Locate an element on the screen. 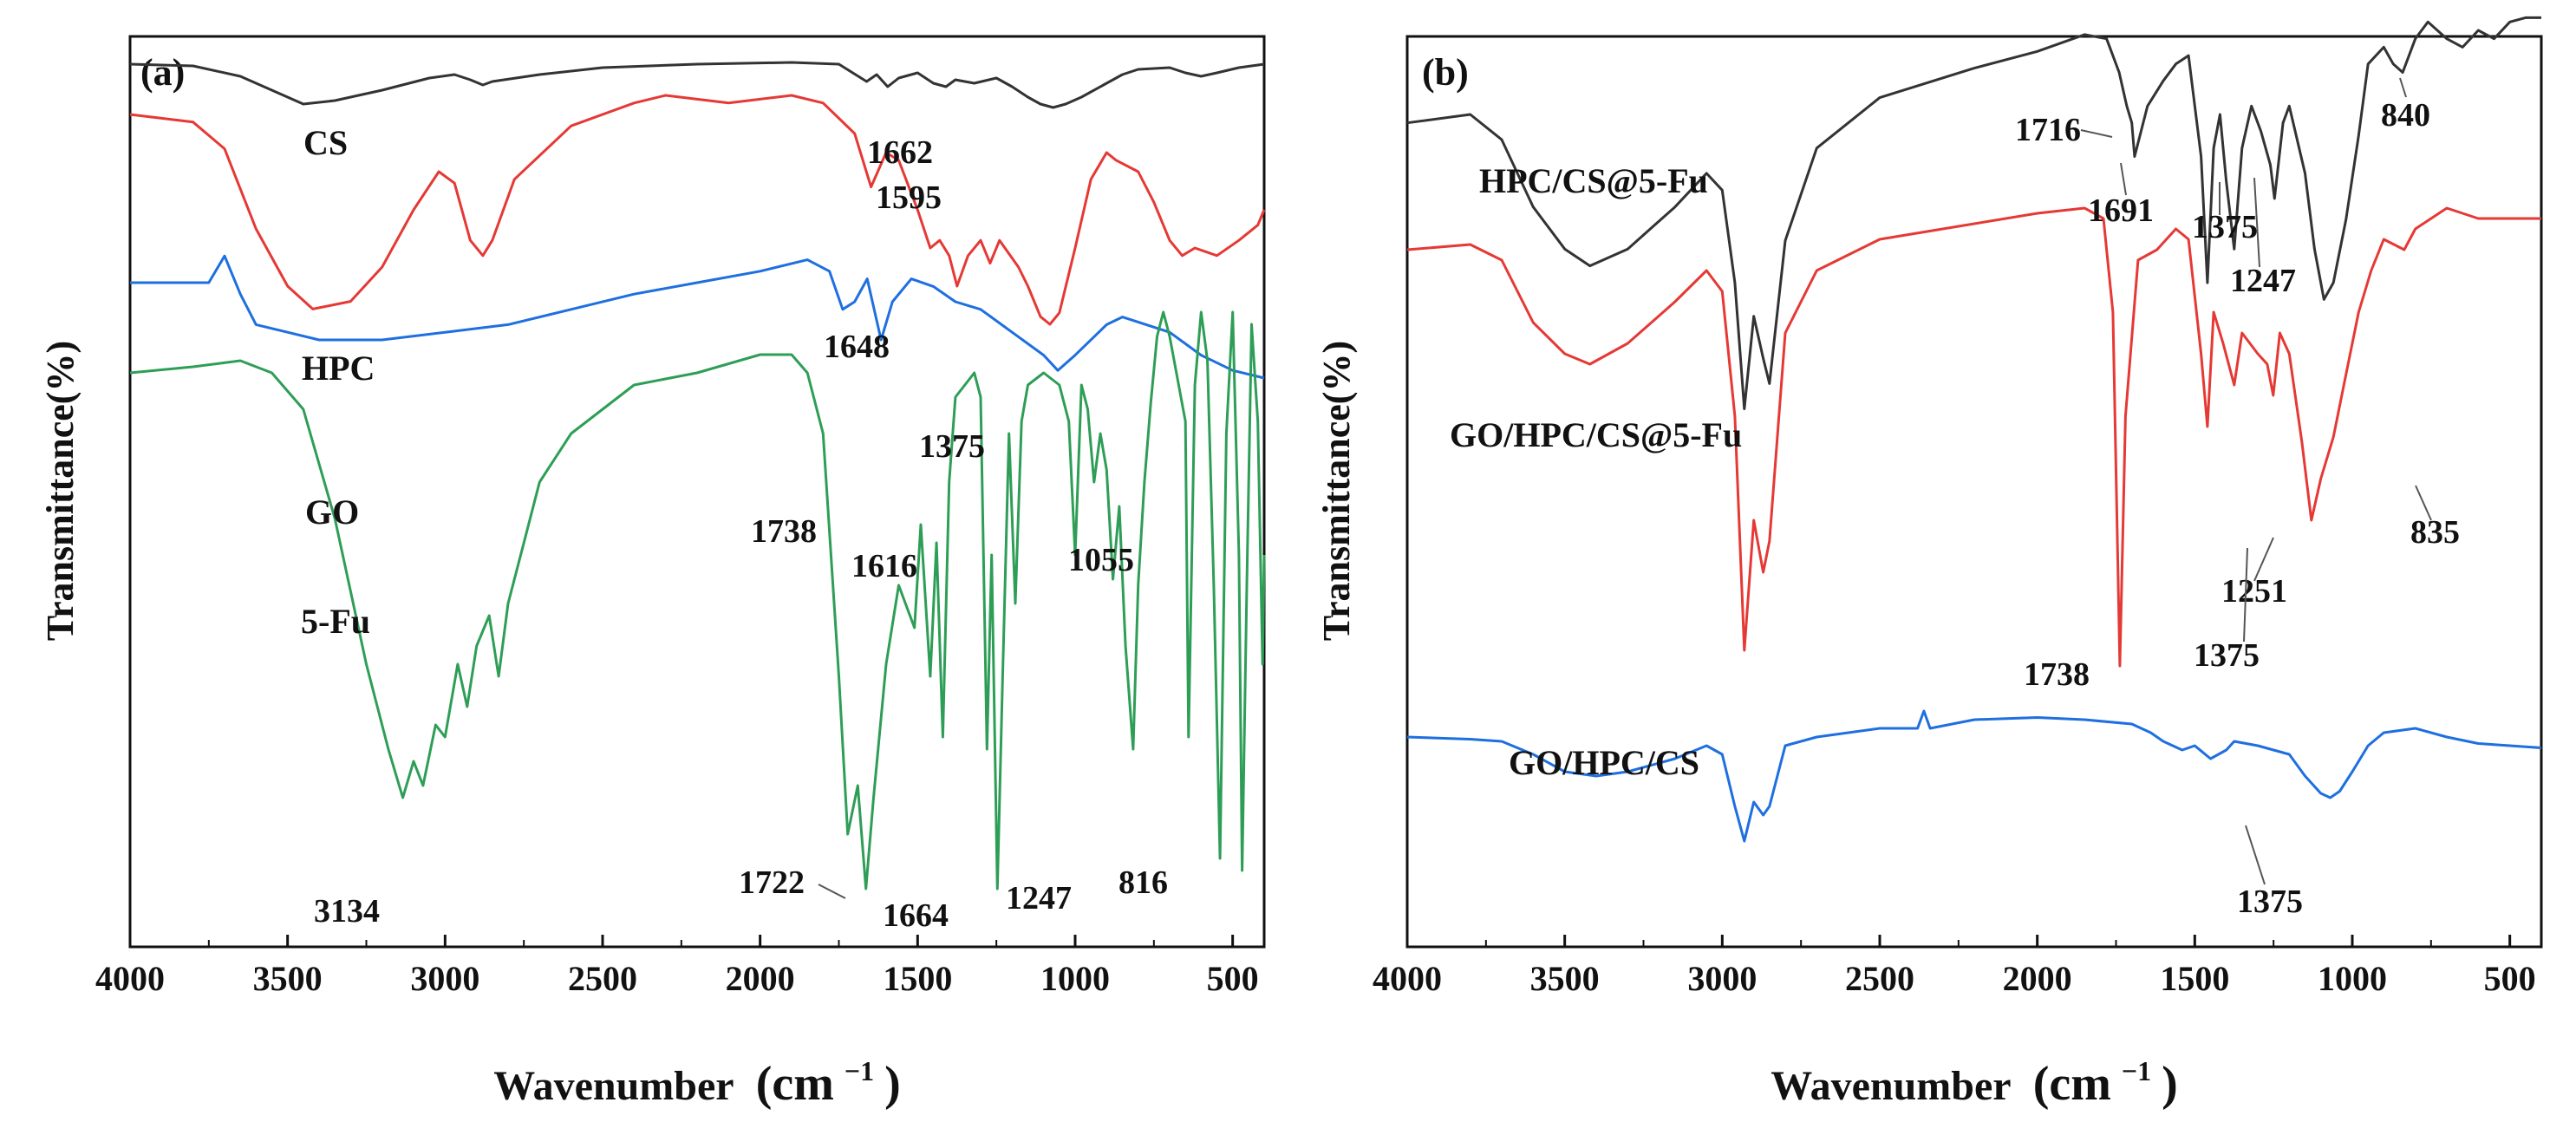  series-label-hpc: HPC is located at coordinates (338, 368).